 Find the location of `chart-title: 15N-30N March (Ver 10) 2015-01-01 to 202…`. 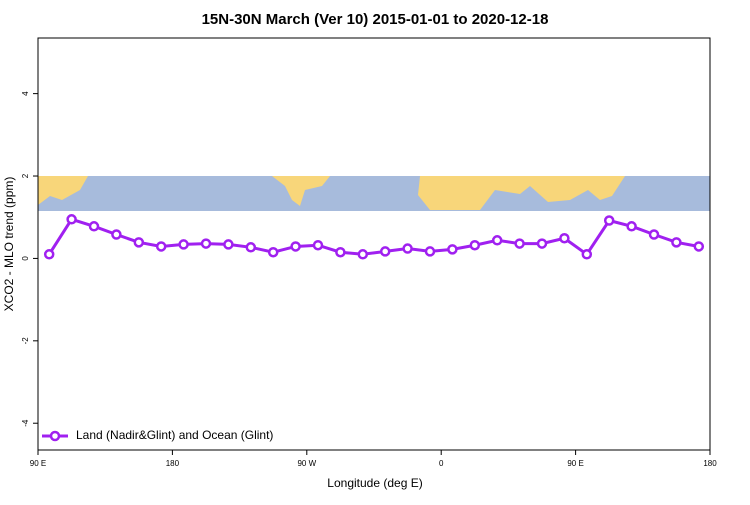

chart-title: 15N-30N March (Ver 10) 2015-01-01 to 202… is located at coordinates (375, 19).